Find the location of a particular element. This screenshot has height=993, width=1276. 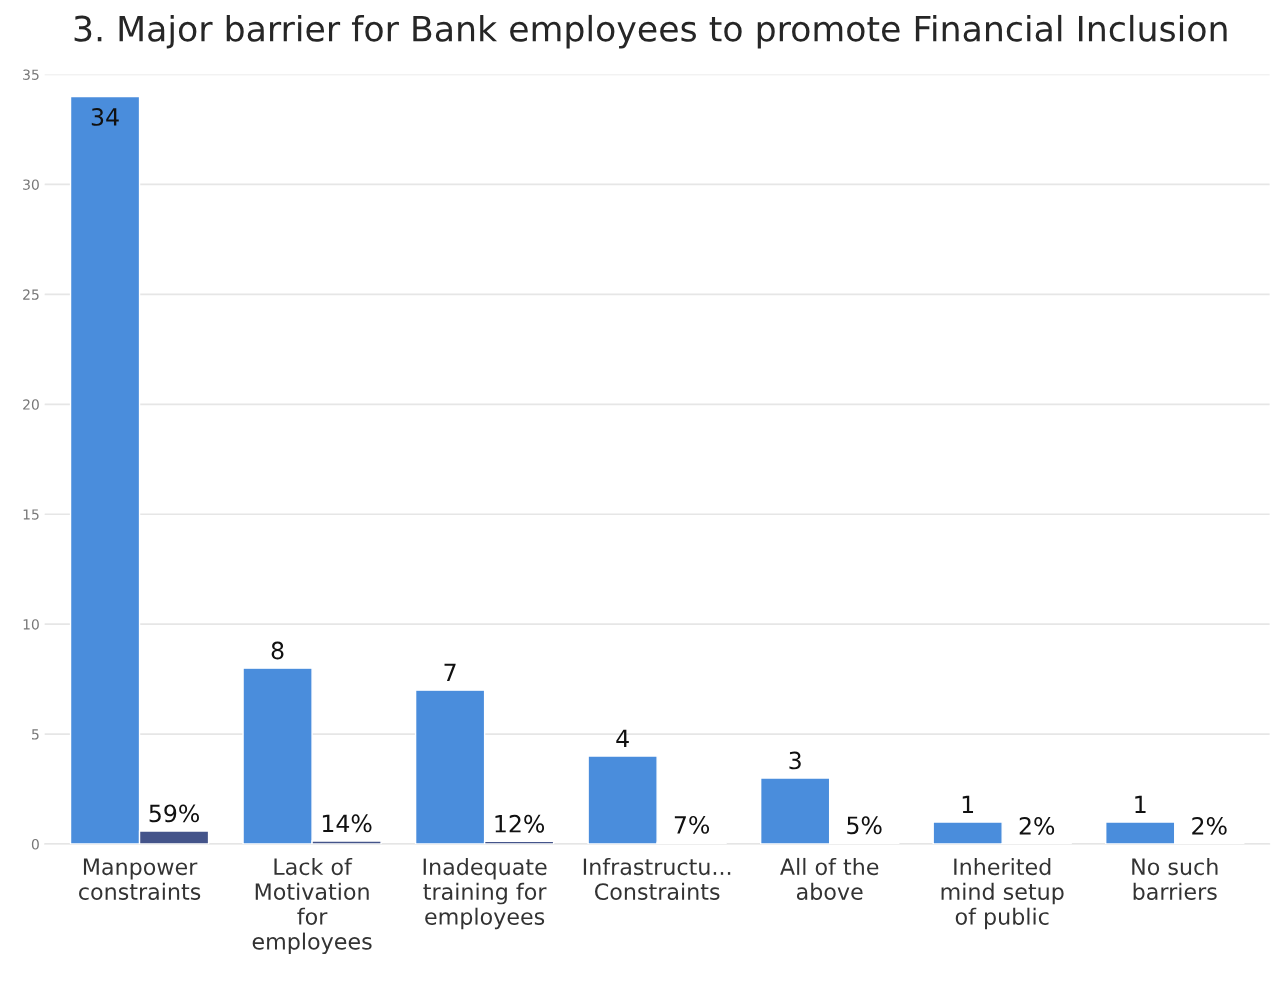

x-tick-label: No such barriers is located at coordinates (1175, 879).